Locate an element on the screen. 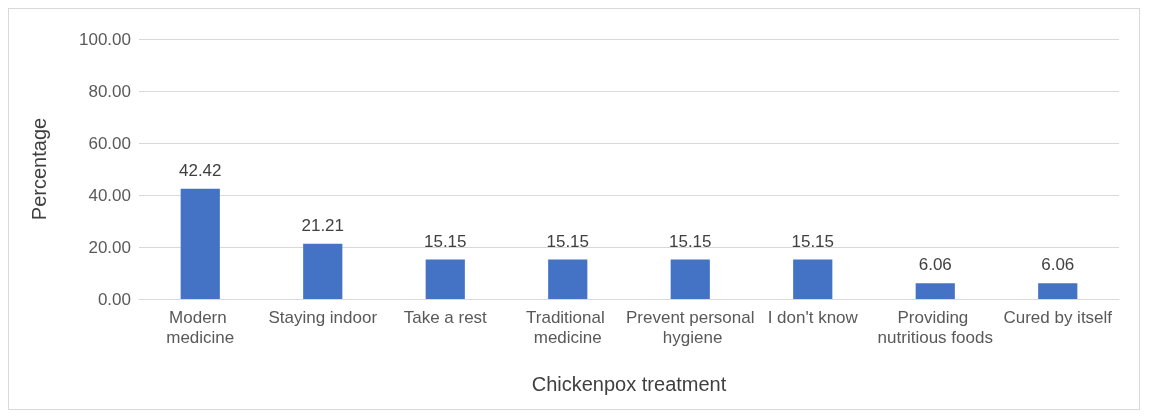 The width and height of the screenshot is (1151, 418). x-tick-label: Traditional medicine is located at coordinates (568, 327).